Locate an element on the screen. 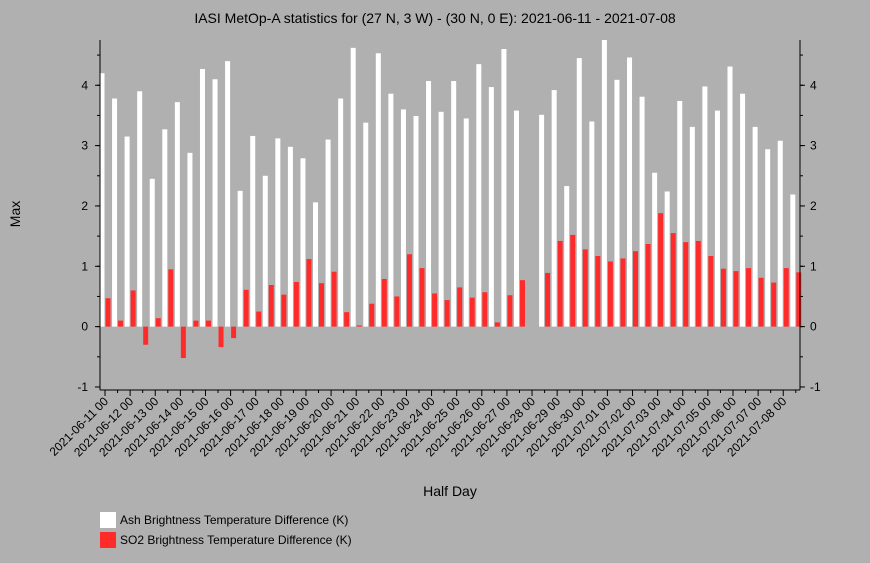 The image size is (870, 563). y-tick-label-right: 3 is located at coordinates (813, 146).